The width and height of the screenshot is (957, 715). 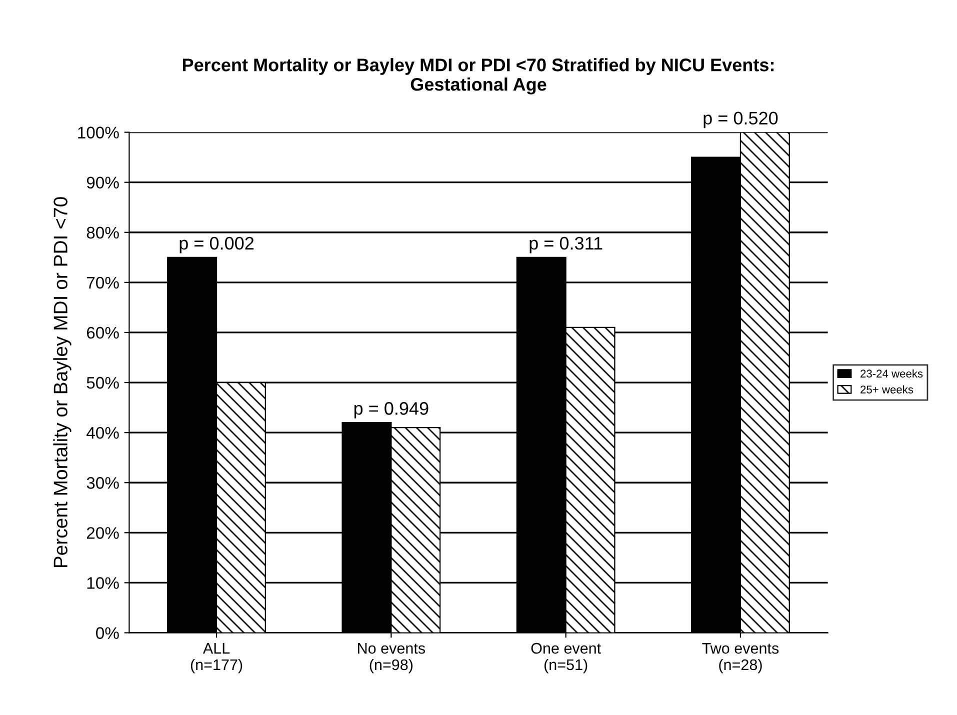 What do you see at coordinates (102, 332) in the screenshot?
I see `y-tick-label: 60%` at bounding box center [102, 332].